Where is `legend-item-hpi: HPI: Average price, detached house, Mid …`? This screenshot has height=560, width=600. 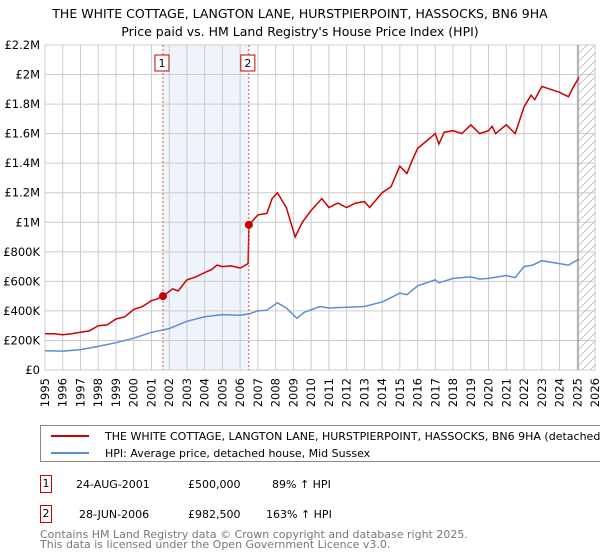
legend-item-hpi: HPI: Average price, detached house, Mid … is located at coordinates (210, 453).